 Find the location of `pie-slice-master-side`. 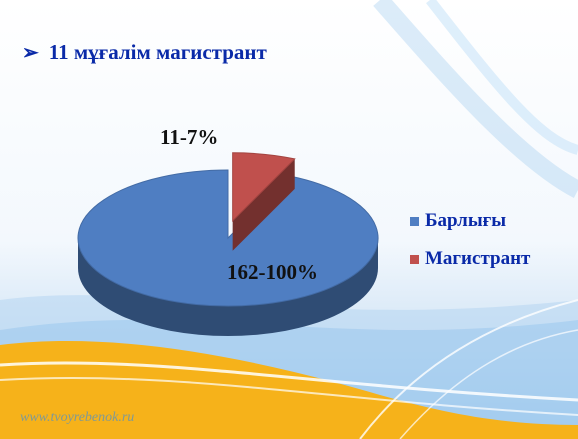

pie-slice-master-side is located at coordinates (263, 204).